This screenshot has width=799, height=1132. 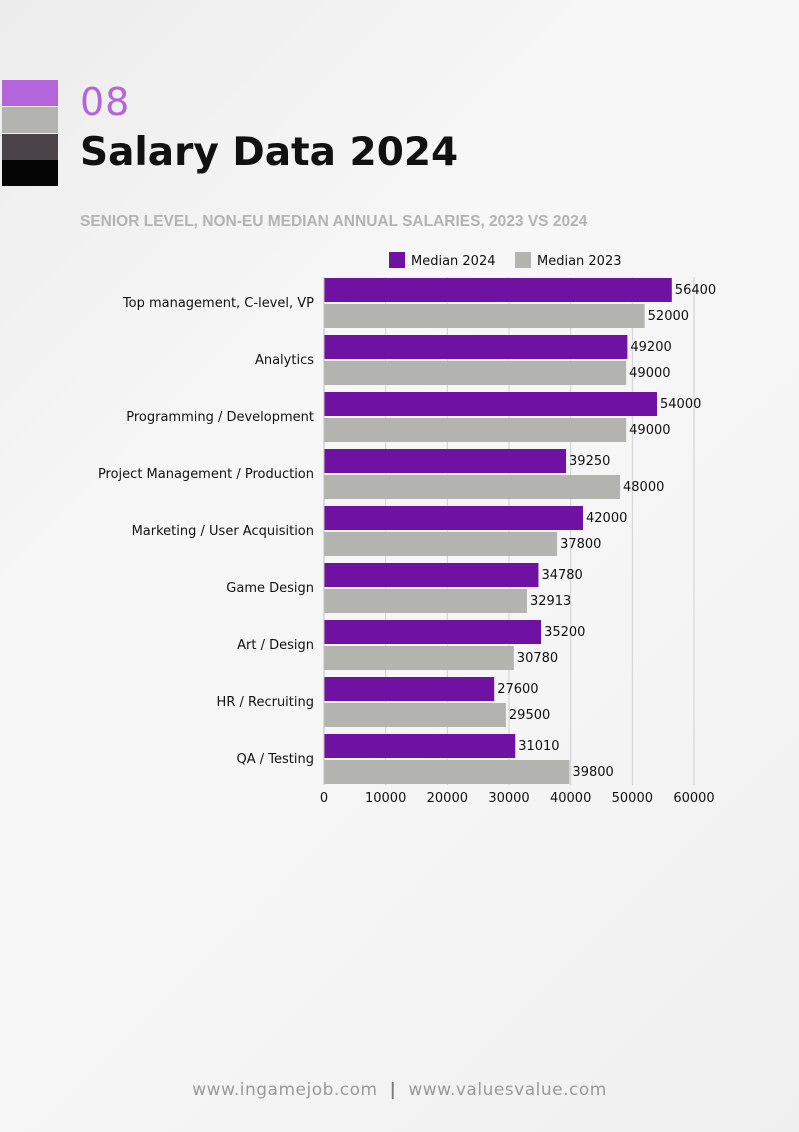 I want to click on legend-label: Median 2023, so click(x=579, y=261).